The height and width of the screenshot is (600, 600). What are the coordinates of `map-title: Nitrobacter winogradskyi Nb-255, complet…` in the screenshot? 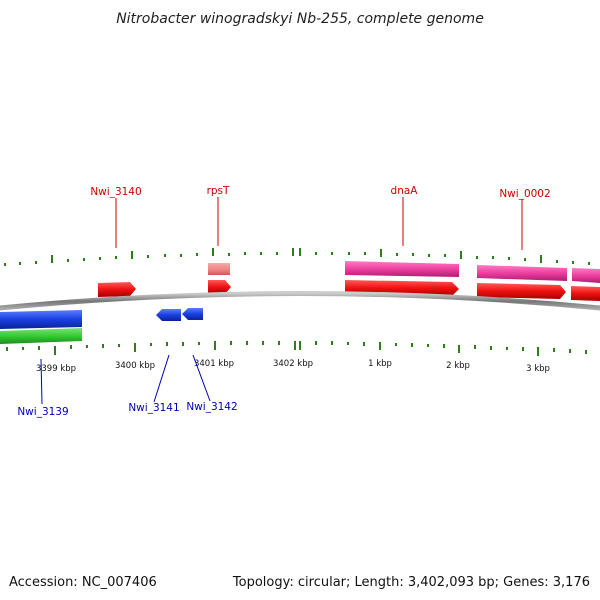 It's located at (300, 19).